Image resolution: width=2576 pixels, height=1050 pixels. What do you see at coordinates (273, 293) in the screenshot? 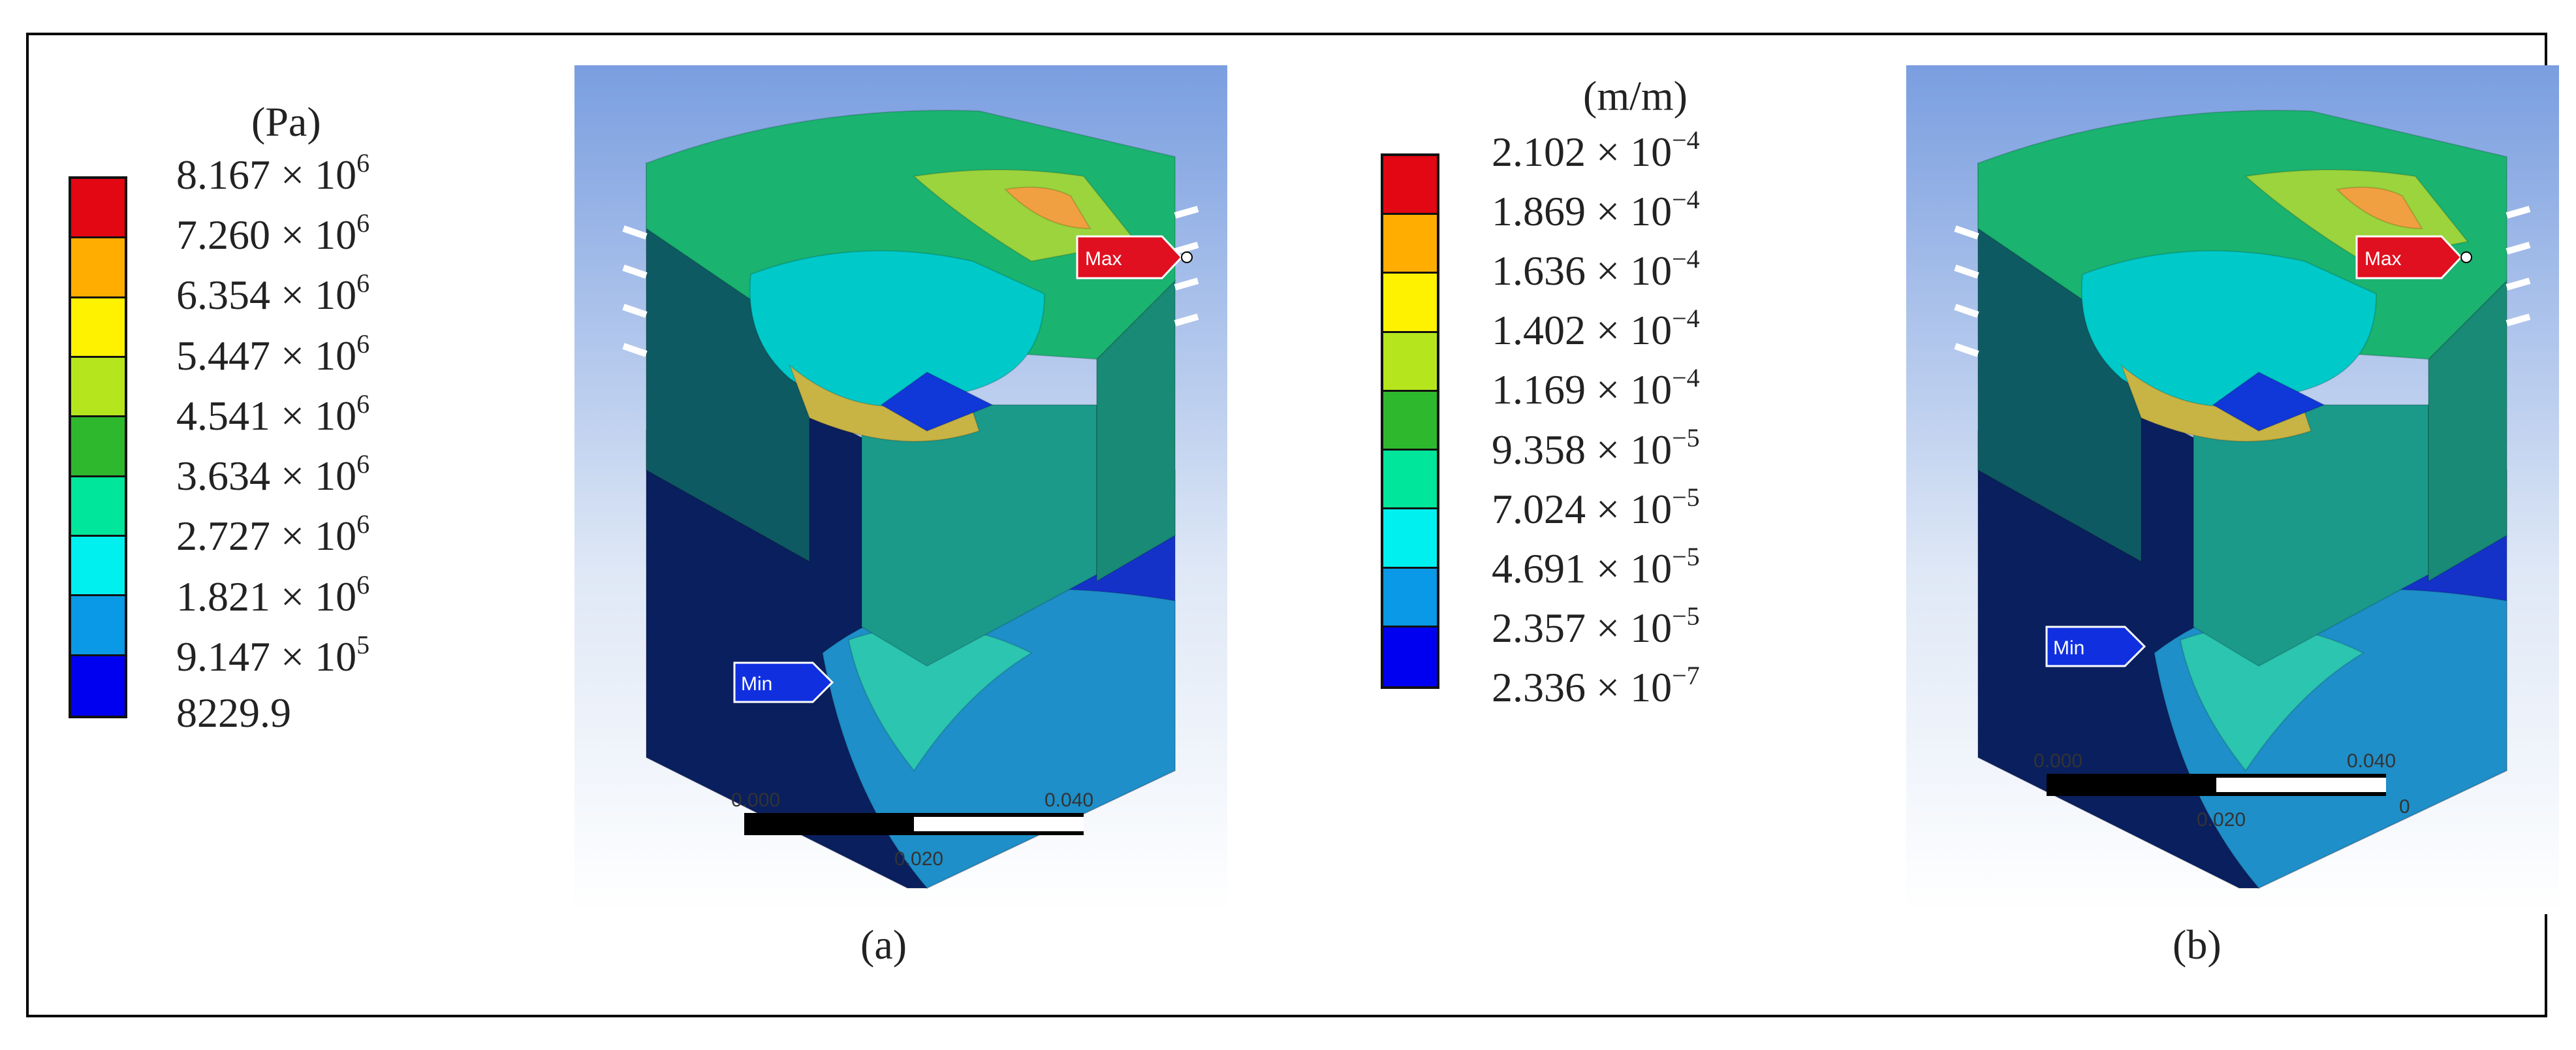
I see `legend-label: 6.354 × 10⁶` at bounding box center [273, 293].